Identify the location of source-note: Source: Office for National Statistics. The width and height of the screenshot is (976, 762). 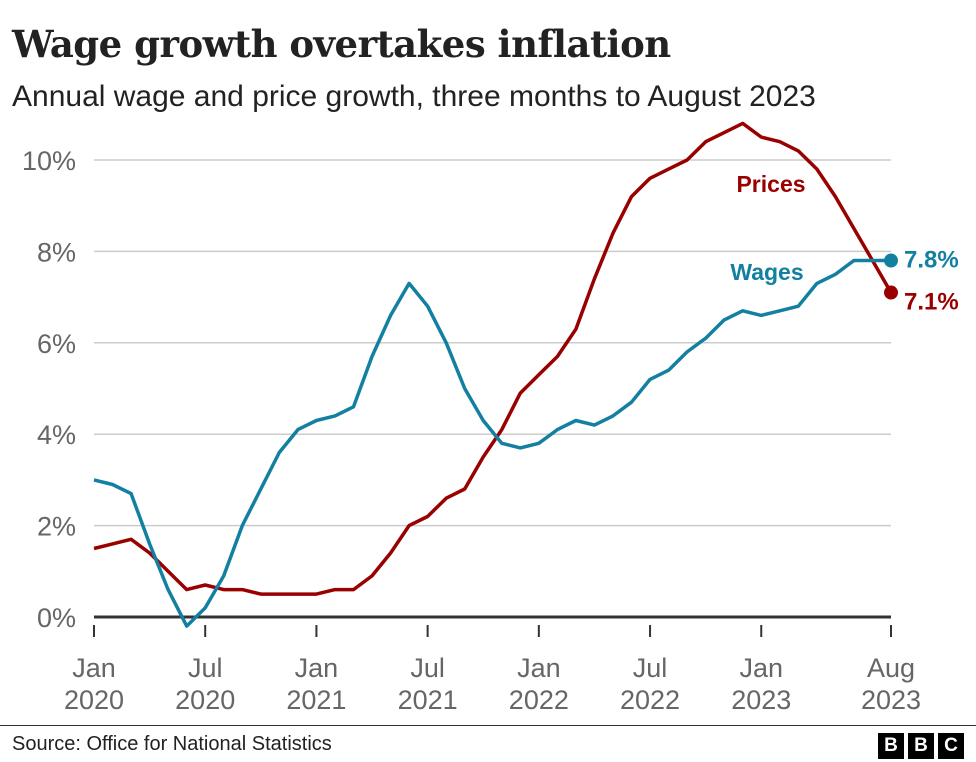
(172, 744).